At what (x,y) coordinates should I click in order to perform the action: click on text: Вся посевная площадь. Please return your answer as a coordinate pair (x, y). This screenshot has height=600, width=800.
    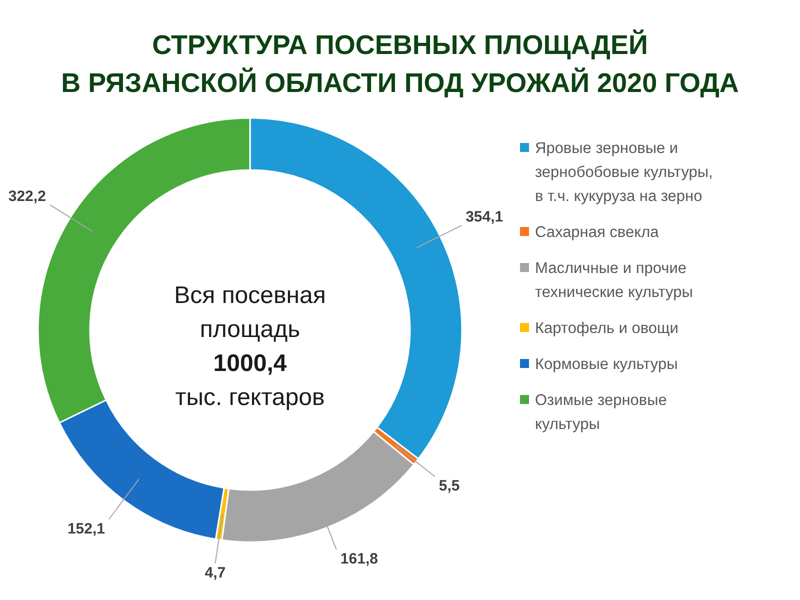
    Looking at the image, I should click on (250, 312).